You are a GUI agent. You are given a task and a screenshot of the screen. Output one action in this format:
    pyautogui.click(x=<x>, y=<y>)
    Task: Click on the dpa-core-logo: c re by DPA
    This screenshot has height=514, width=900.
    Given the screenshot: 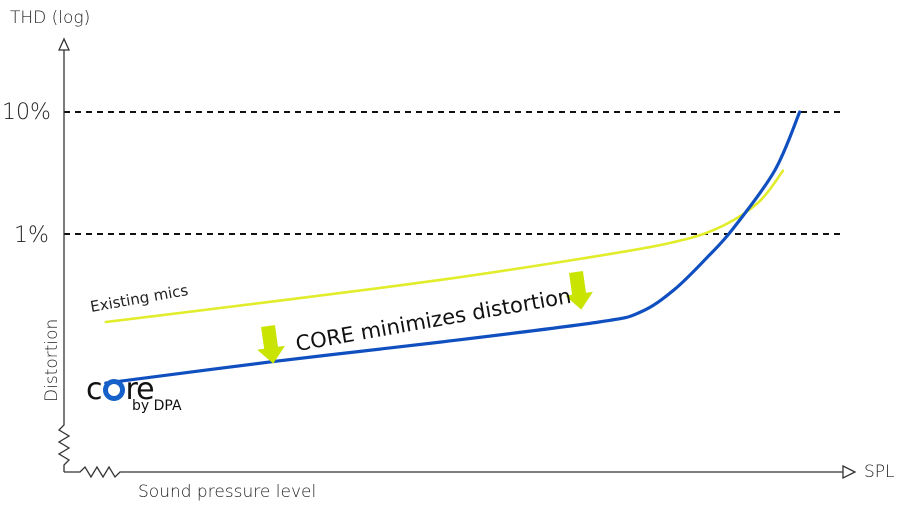 What is the action you would take?
    pyautogui.click(x=146, y=397)
    